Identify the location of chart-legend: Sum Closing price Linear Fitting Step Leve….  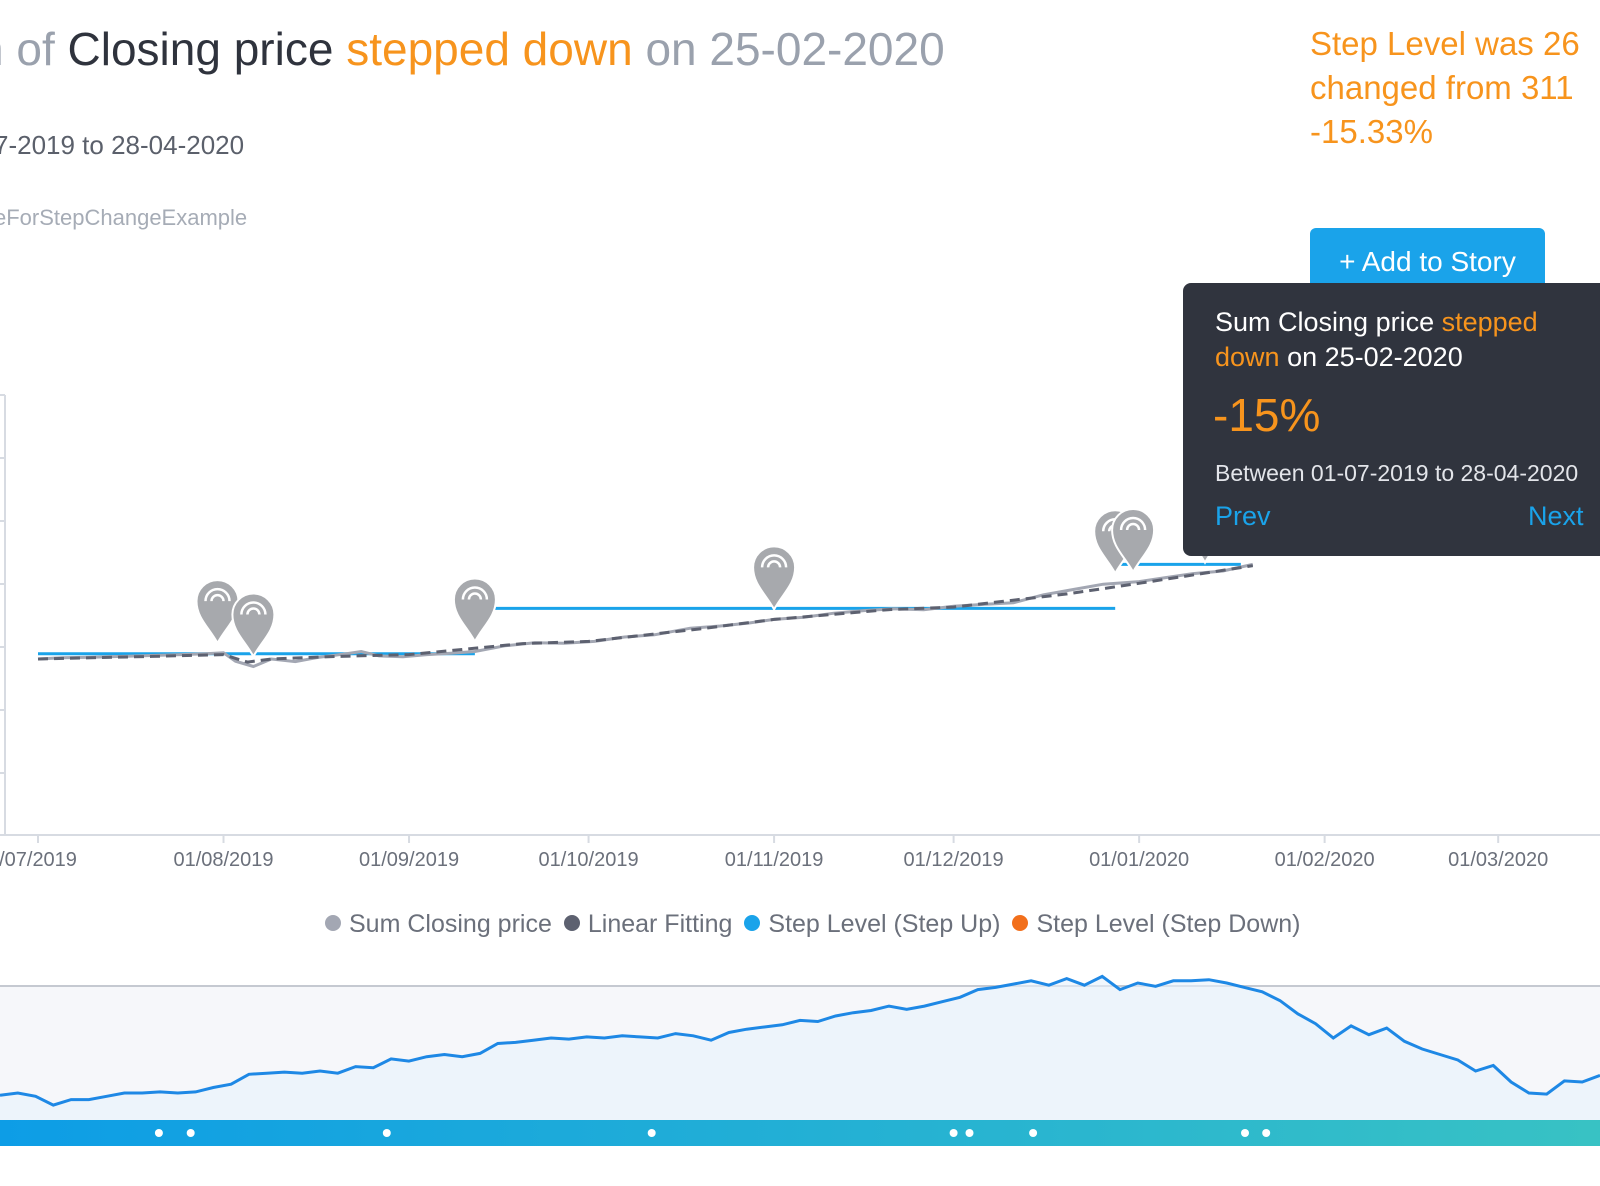
(819, 924).